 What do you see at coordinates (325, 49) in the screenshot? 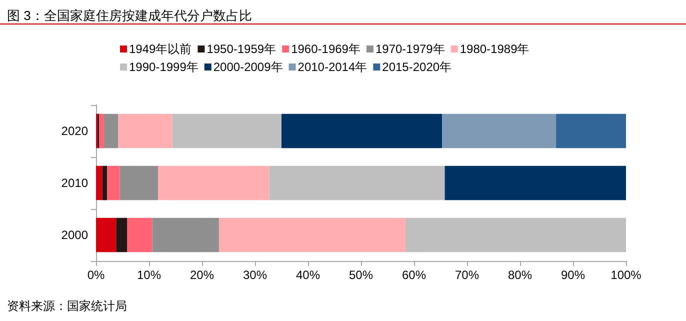
I see `legend-label: 1960-1969年` at bounding box center [325, 49].